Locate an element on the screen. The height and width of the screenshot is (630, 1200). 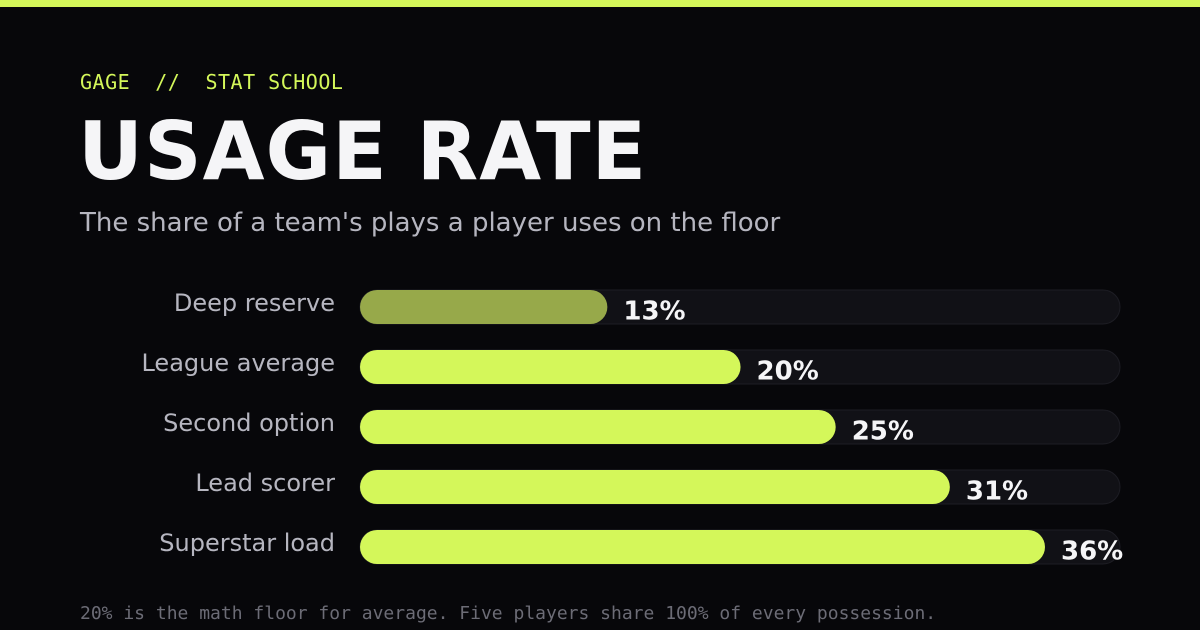
top-accent-bar is located at coordinates (600, 3).